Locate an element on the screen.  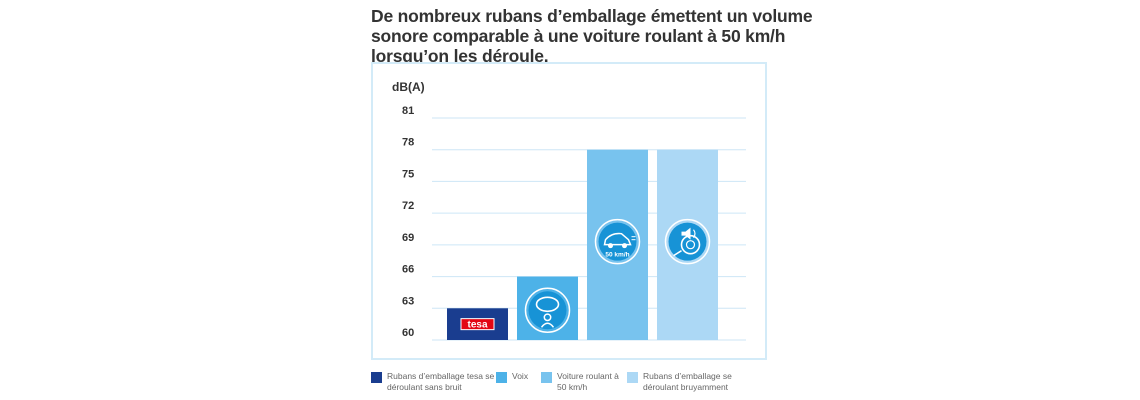
legend-label-line: déroulant bruyamment is located at coordinates (686, 387).